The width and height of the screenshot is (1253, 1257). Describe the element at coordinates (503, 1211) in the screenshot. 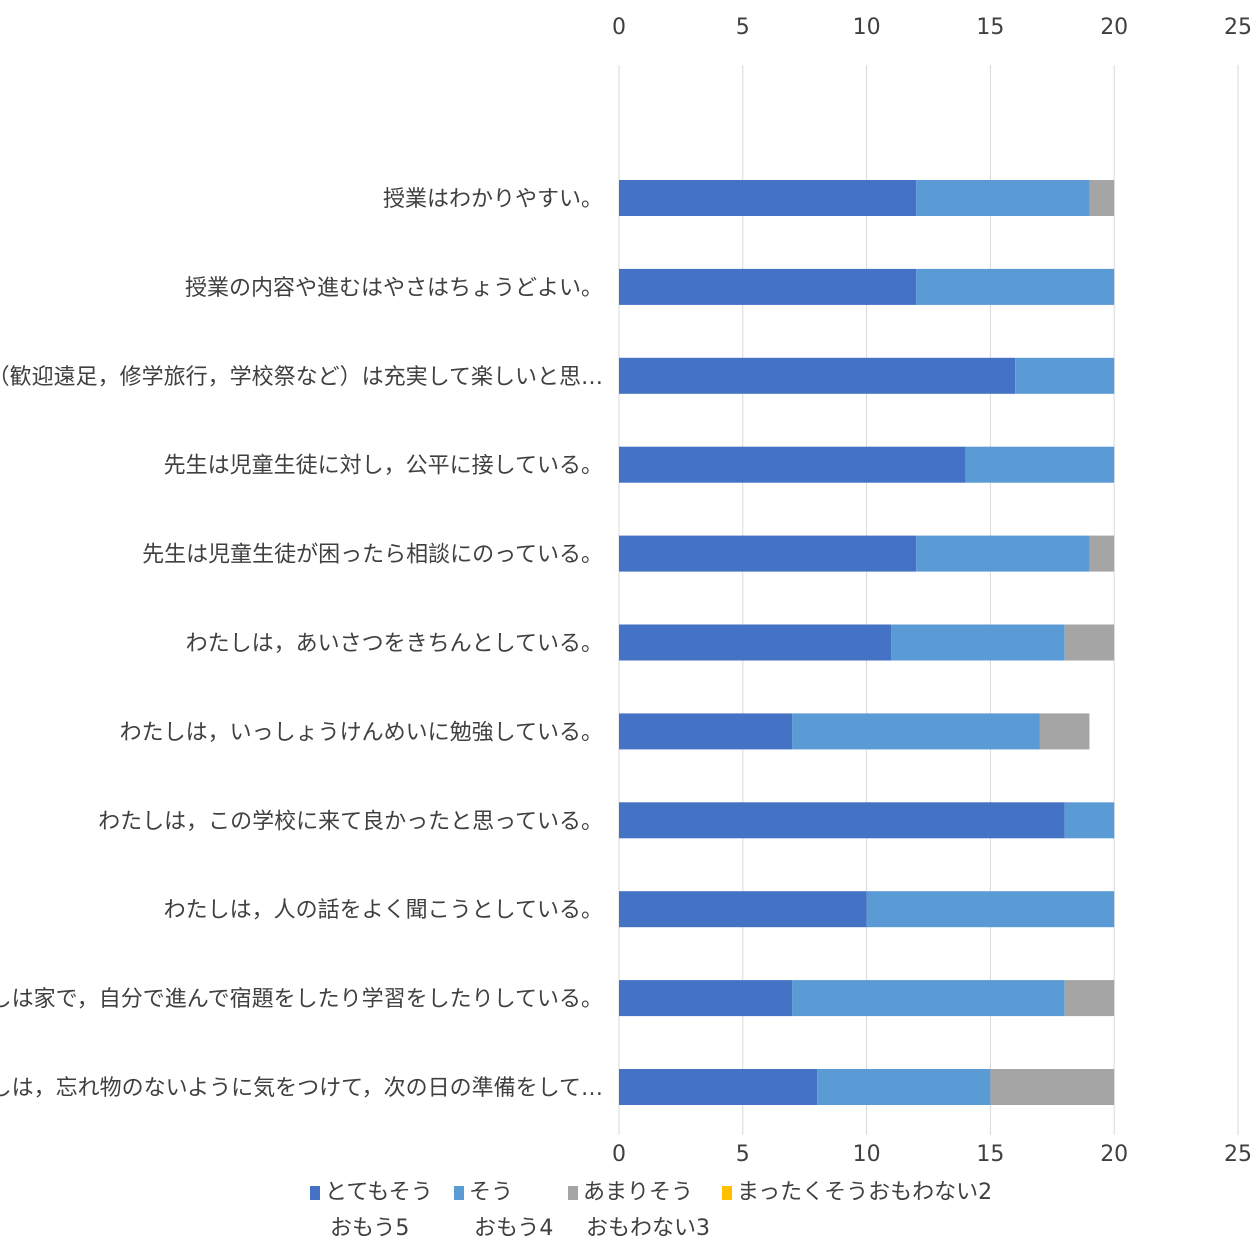

I see `legend-item-series-2: そう おもう4` at that location.